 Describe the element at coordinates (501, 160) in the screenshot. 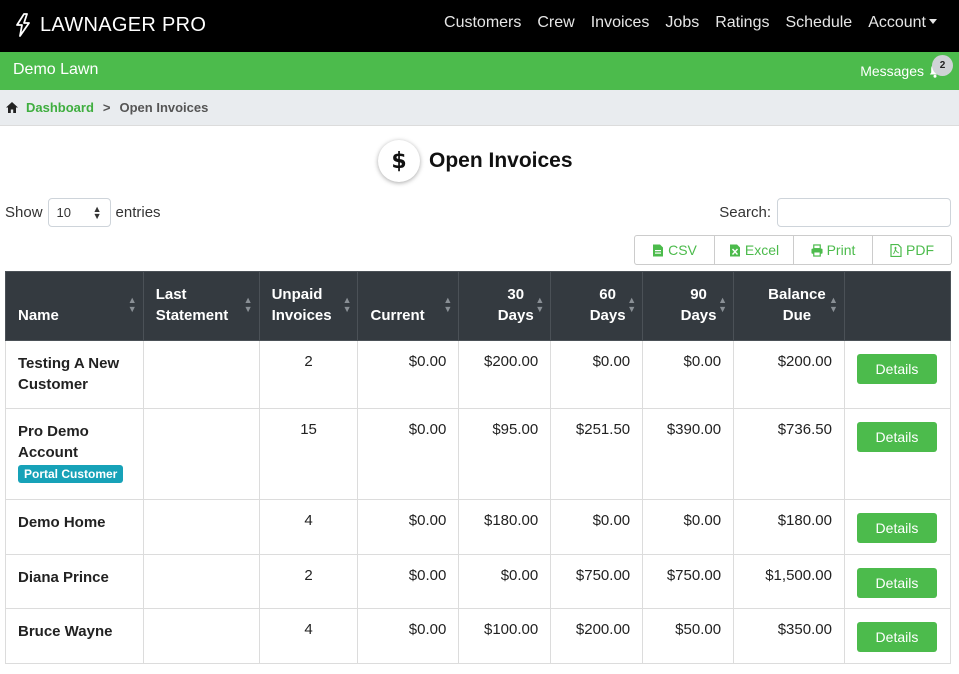

I see `page-title: Open Invoices` at that location.